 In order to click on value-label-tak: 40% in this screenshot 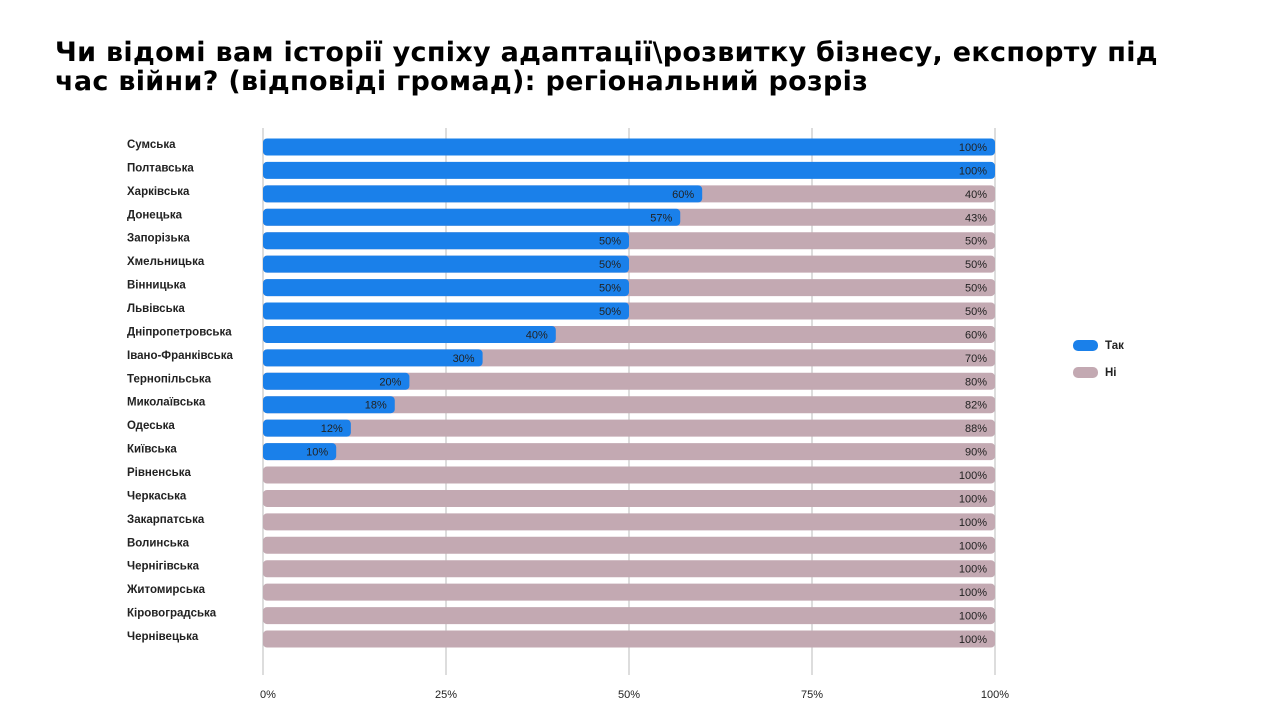, I will do `click(537, 335)`.